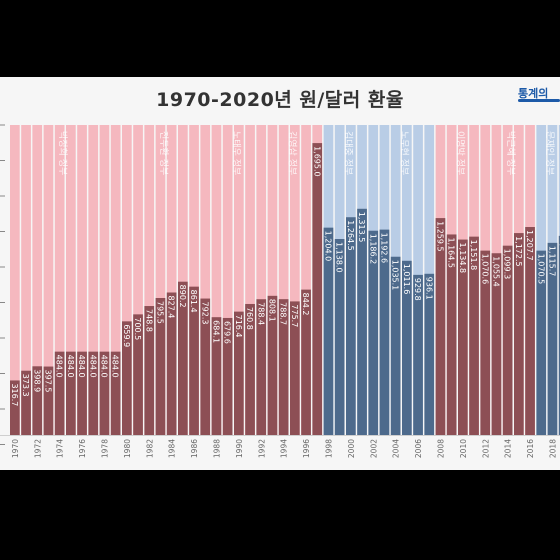 This screenshot has height=560, width=560. Describe the element at coordinates (15, 448) in the screenshot. I see `x-tick-label: 1970` at that location.